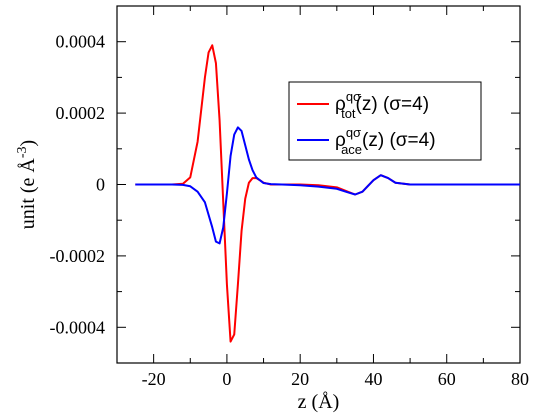 This screenshot has width=537, height=415. I want to click on y-tick-label: 0, so click(100, 185).